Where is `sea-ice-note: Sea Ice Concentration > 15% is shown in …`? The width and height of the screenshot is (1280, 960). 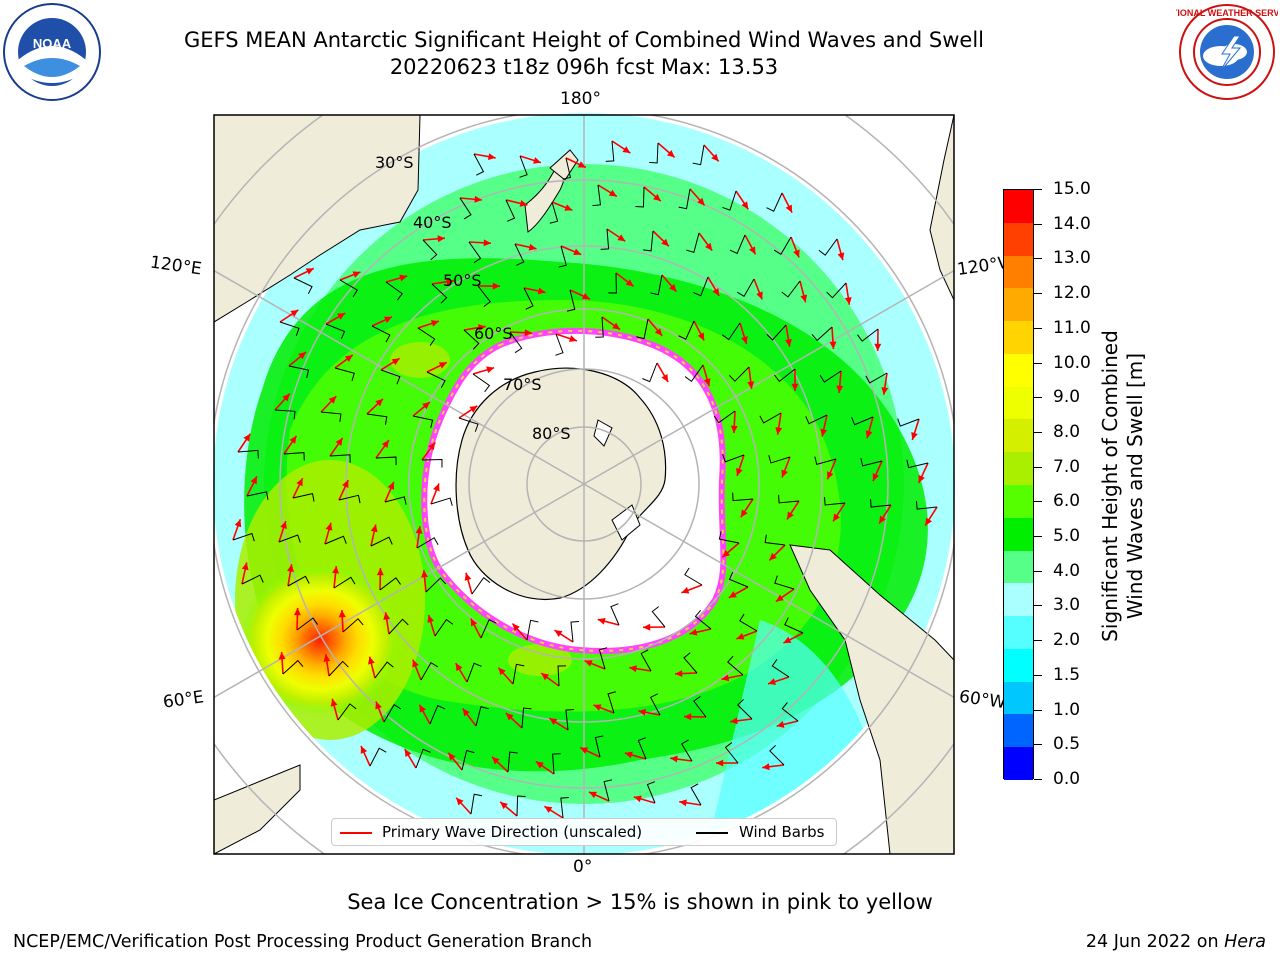 sea-ice-note: Sea Ice Concentration > 15% is shown in … is located at coordinates (640, 902).